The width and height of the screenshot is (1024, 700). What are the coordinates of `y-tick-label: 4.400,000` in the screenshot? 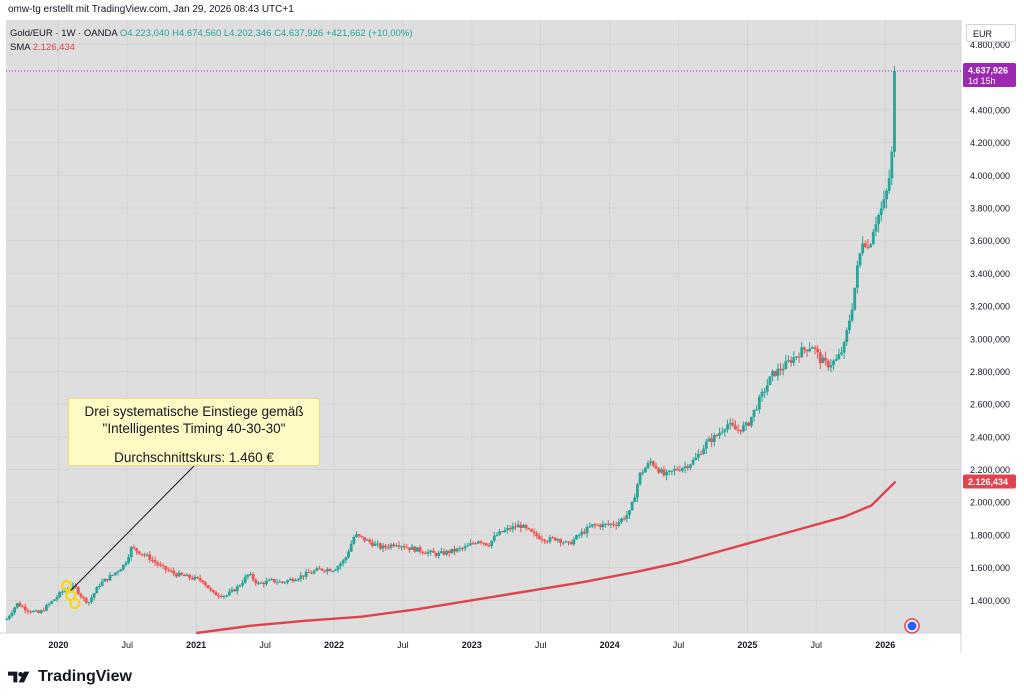 It's located at (990, 110).